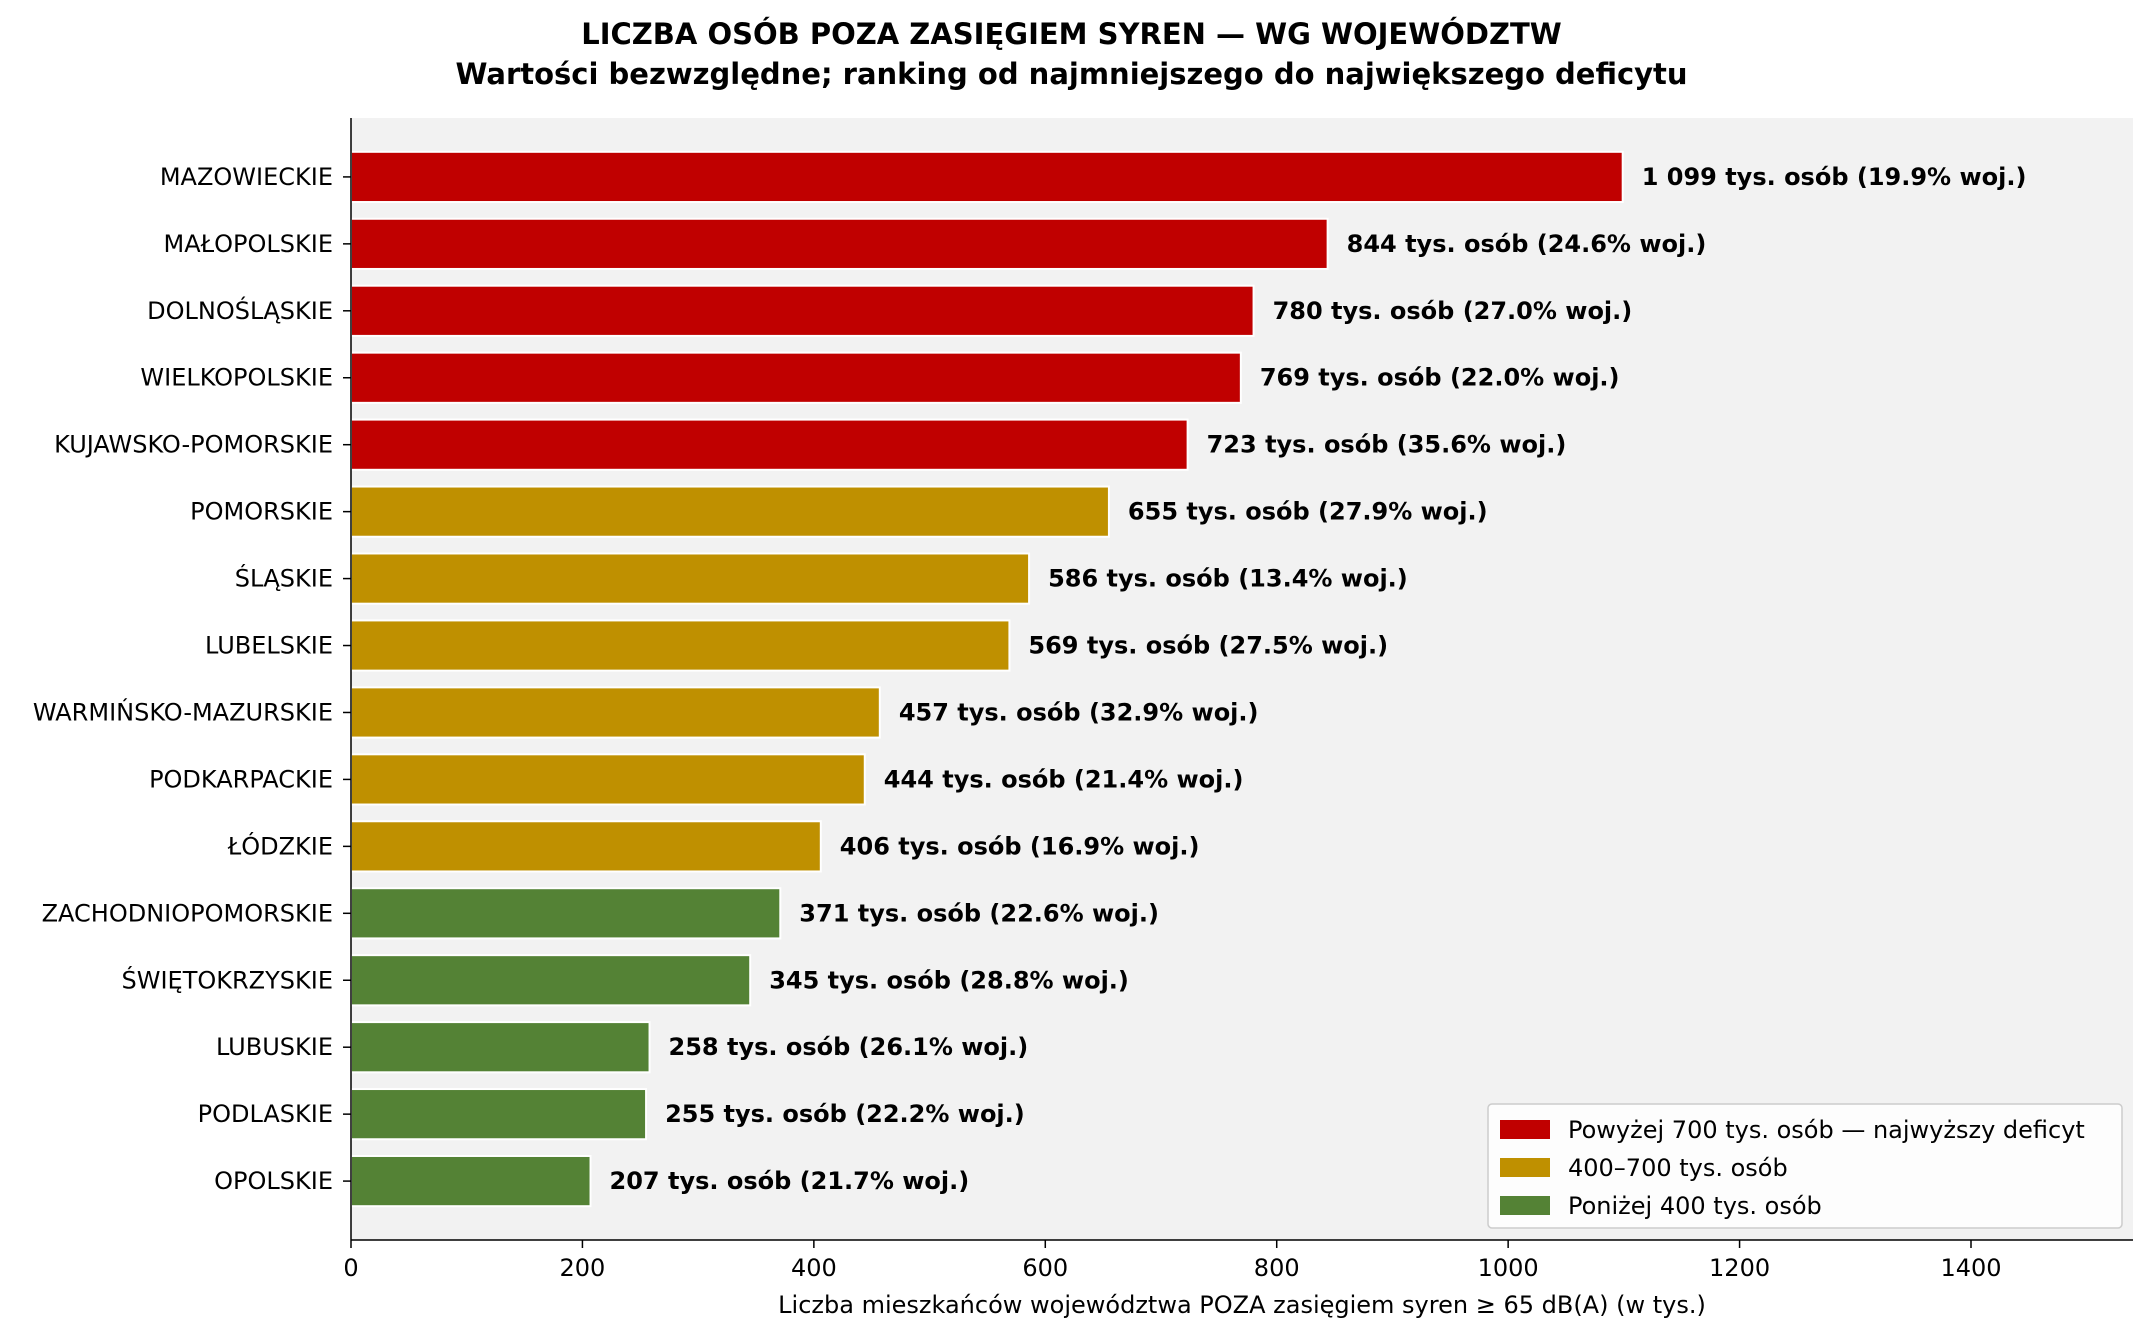  What do you see at coordinates (1695, 1206) in the screenshot?
I see `legend-entry: Poniżej 400 tys. osób` at bounding box center [1695, 1206].